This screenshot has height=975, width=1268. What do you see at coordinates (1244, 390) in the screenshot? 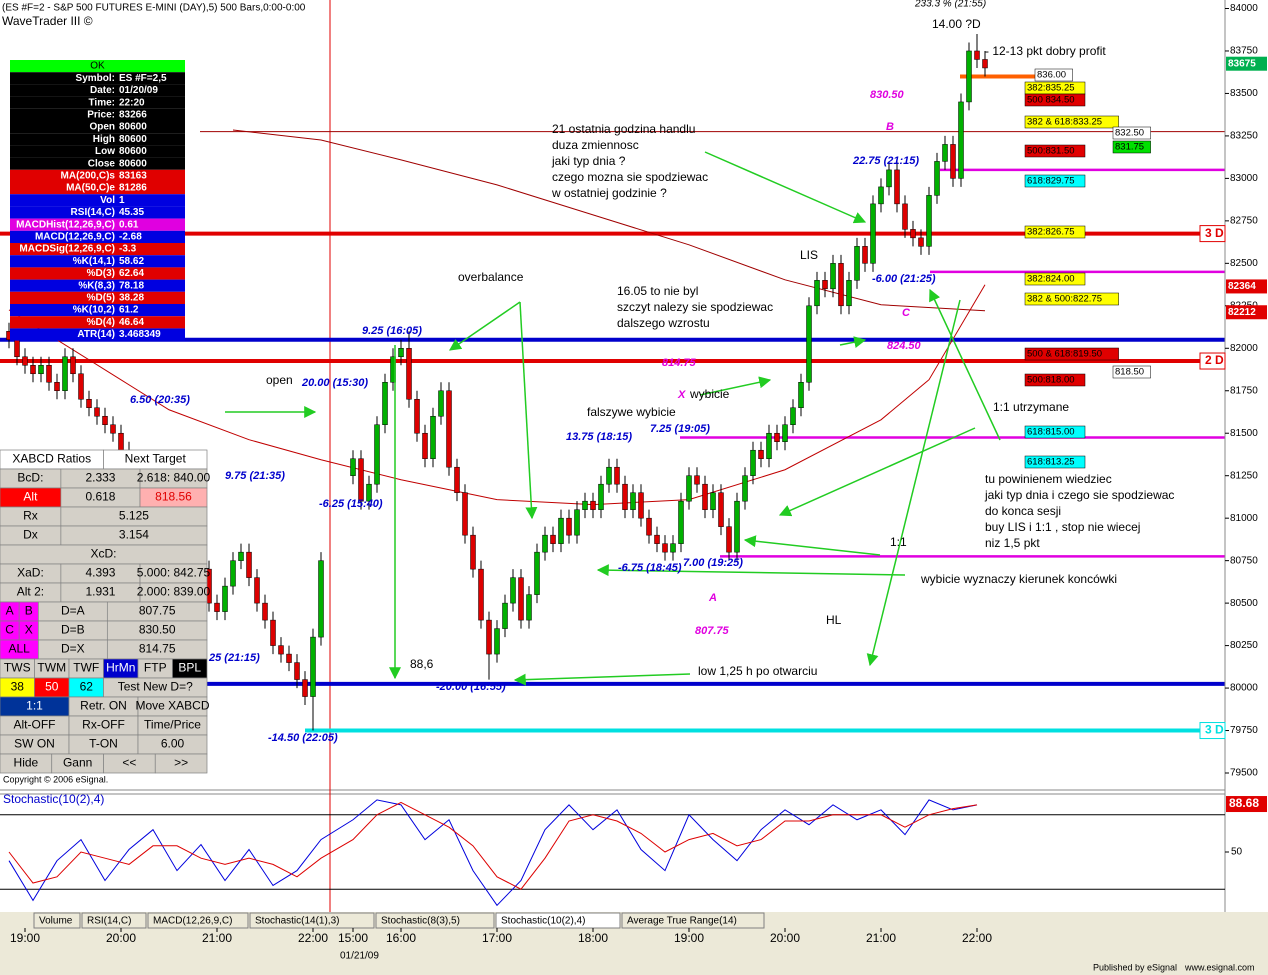
I see `y-tick-label: 81750` at bounding box center [1244, 390].